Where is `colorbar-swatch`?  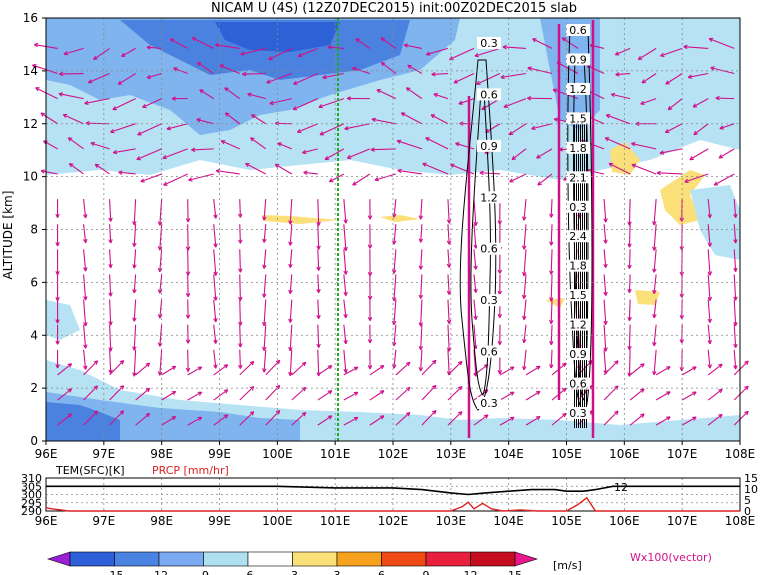 colorbar-swatch is located at coordinates (359, 559).